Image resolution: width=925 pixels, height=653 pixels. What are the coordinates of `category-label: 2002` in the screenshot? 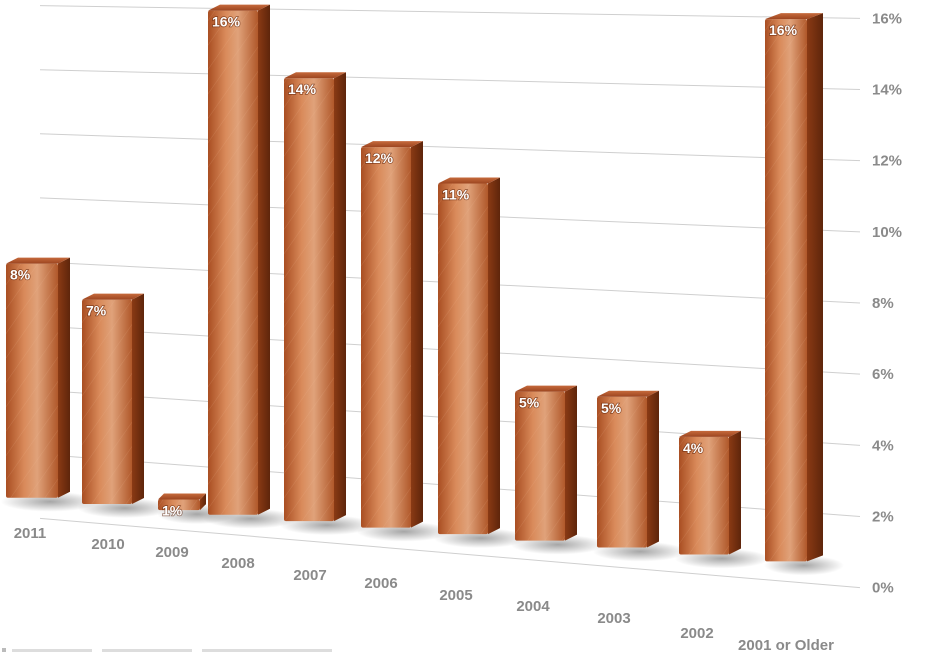 It's located at (696, 633).